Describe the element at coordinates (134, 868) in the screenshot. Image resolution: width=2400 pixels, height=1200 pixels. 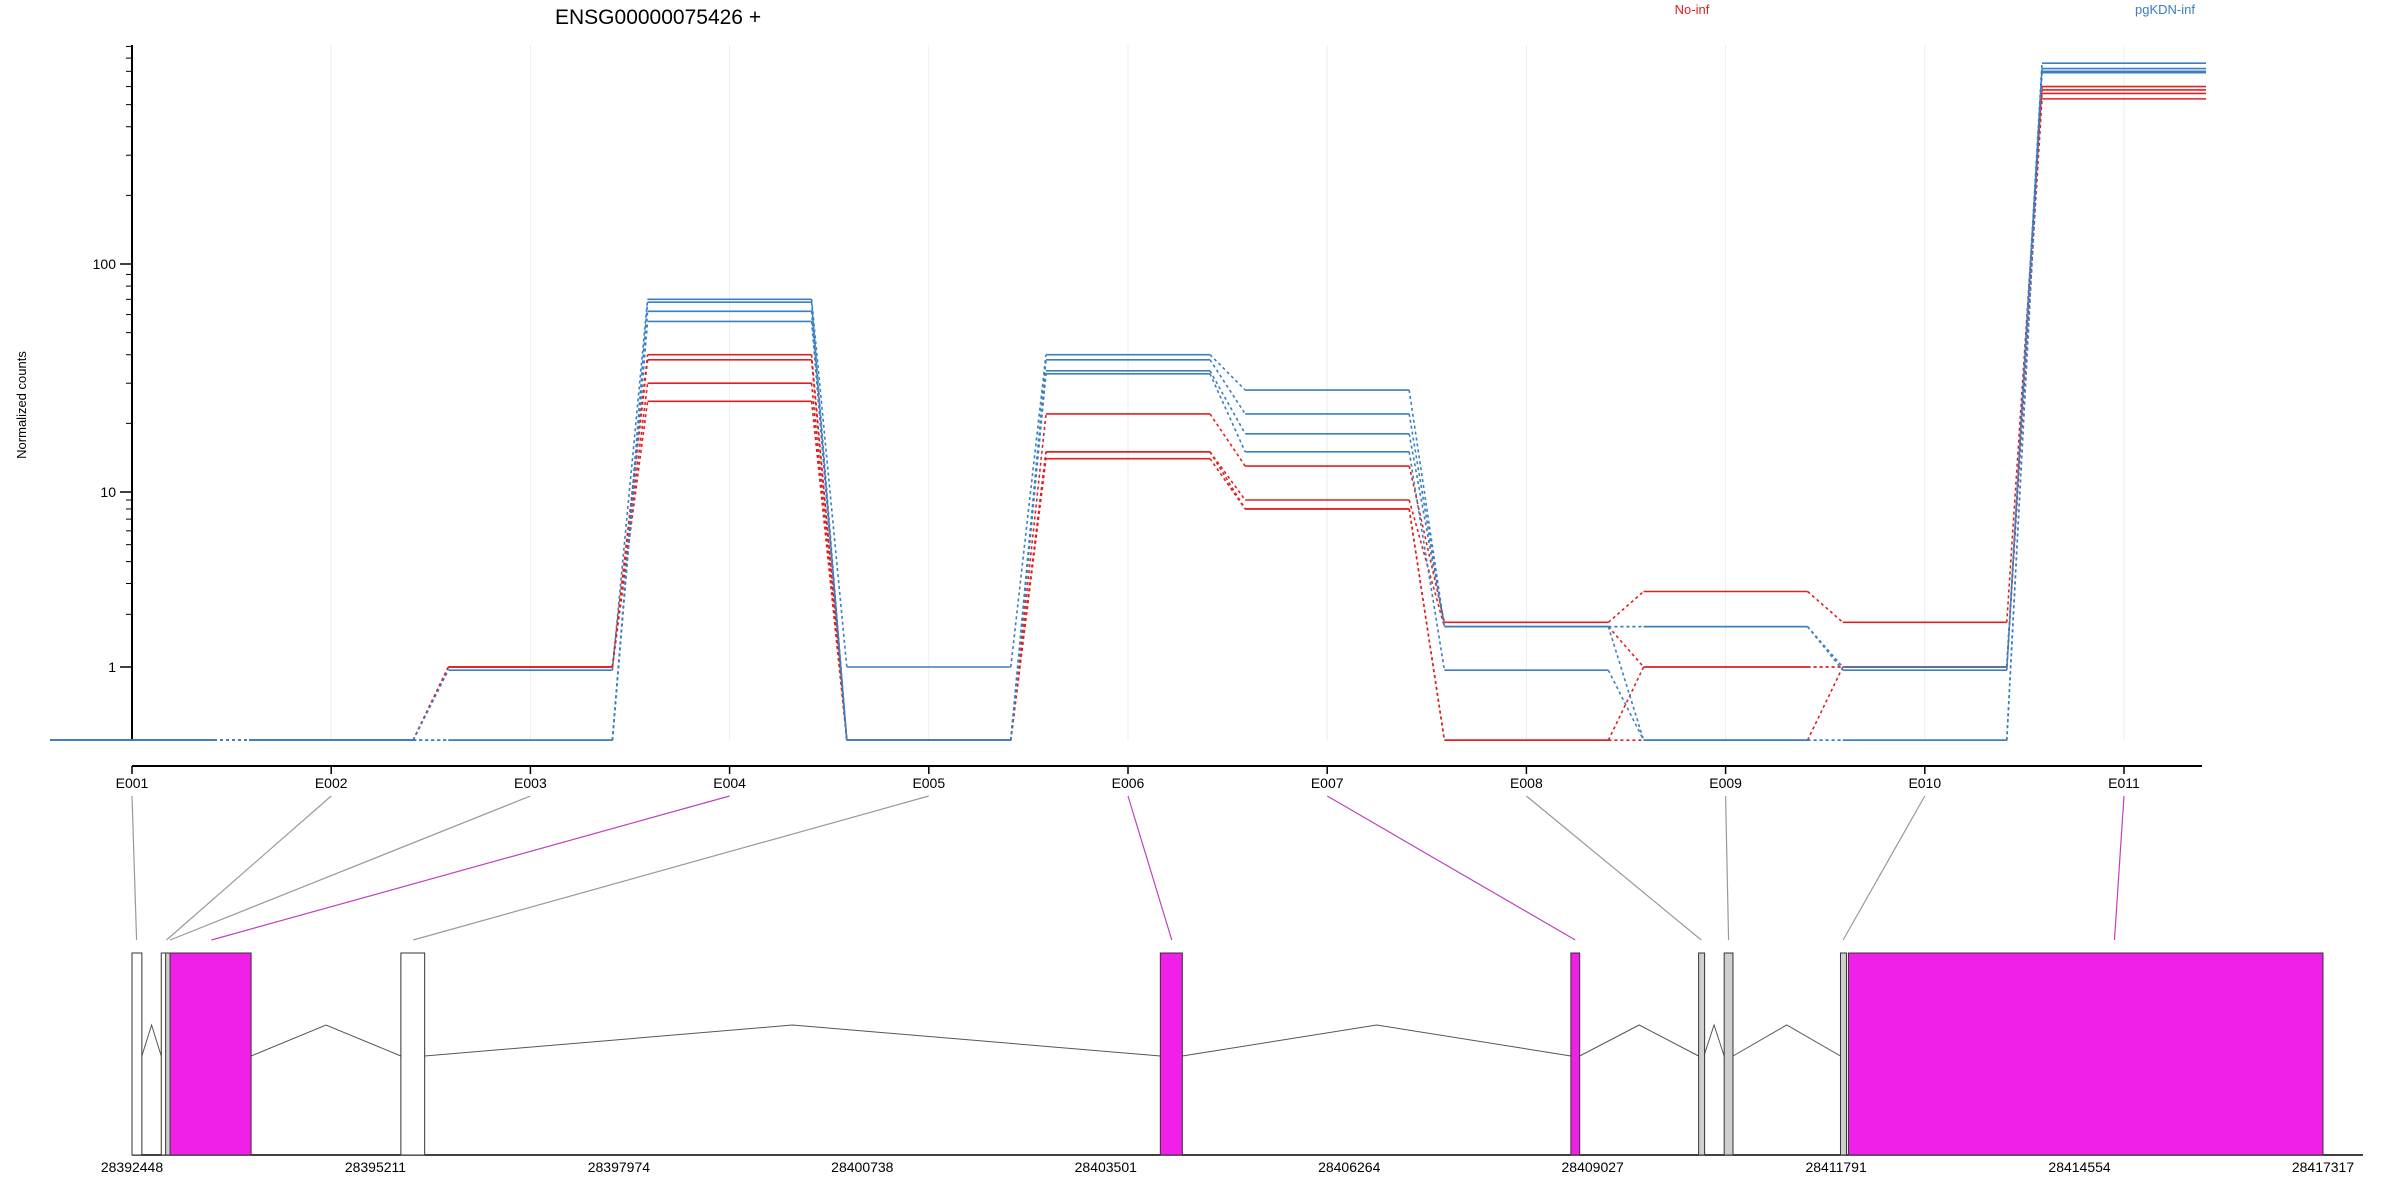
I see `mapping-line-e001` at that location.